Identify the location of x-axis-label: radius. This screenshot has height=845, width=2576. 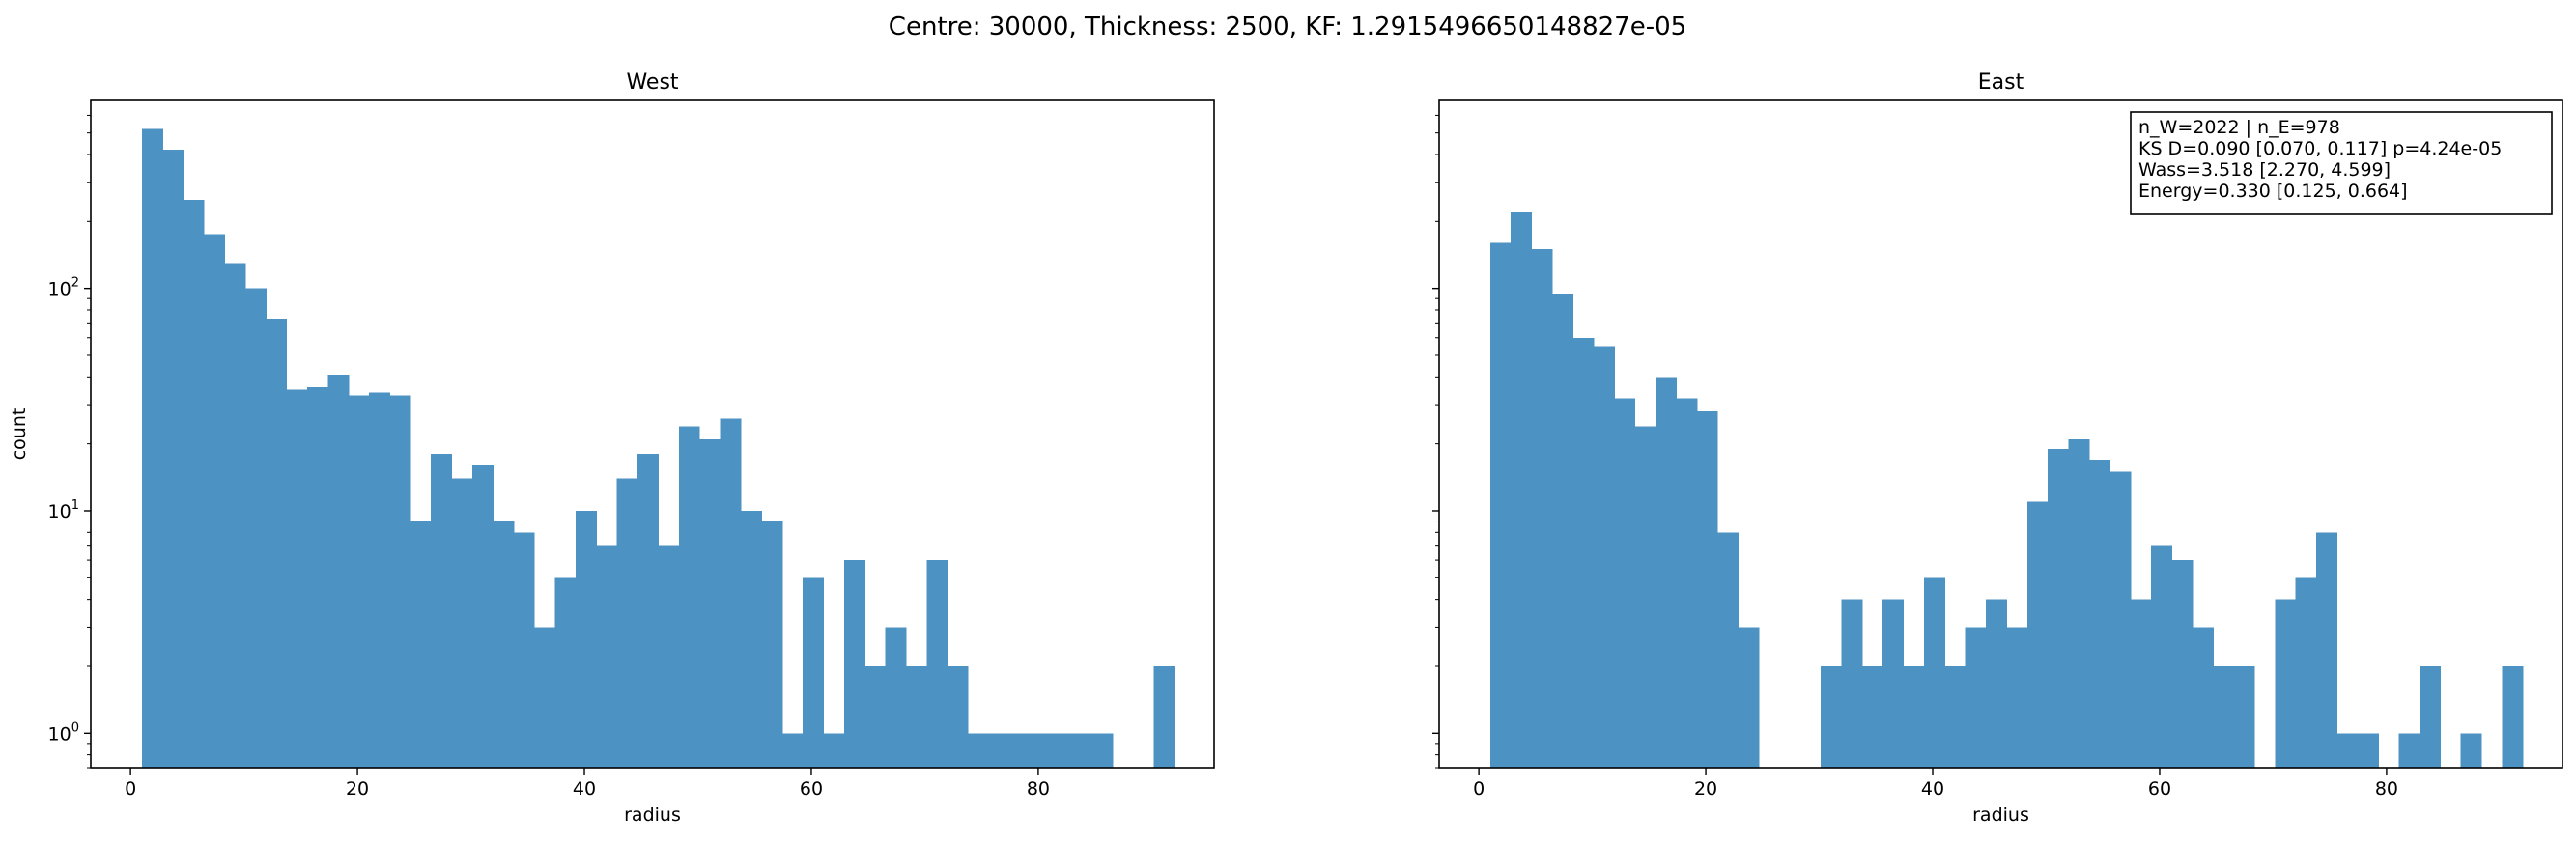
(2000, 815).